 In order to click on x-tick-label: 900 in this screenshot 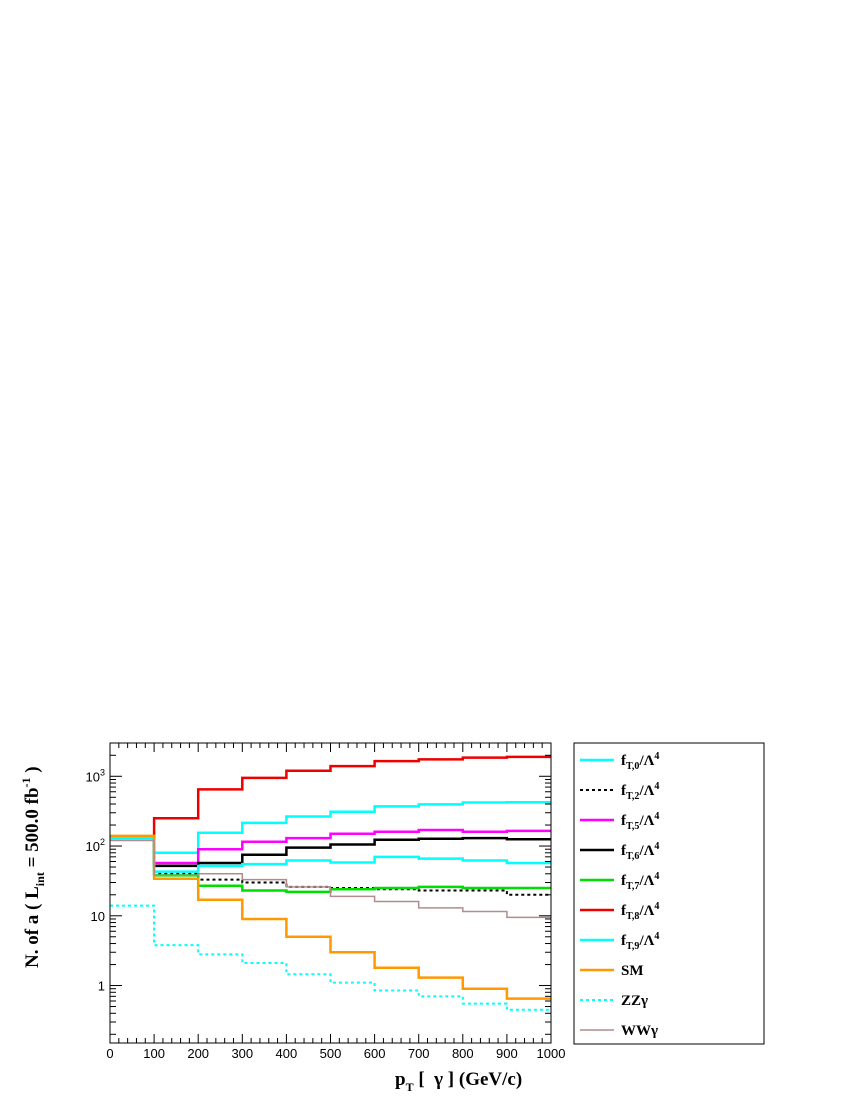, I will do `click(507, 1053)`.